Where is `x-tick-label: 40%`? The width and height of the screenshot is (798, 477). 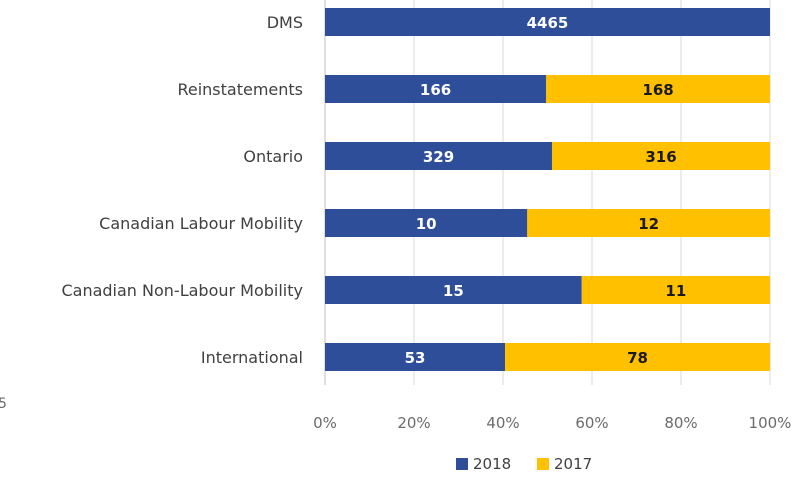
x-tick-label: 40% is located at coordinates (502, 423).